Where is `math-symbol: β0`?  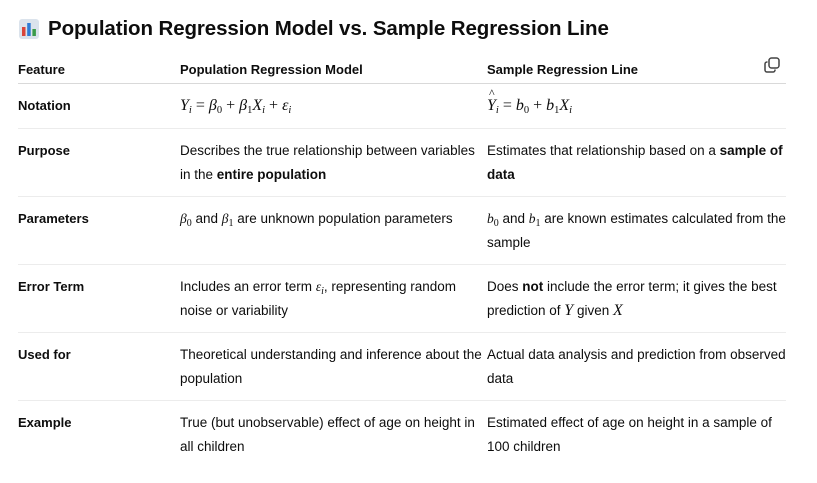
math-symbol: β0 is located at coordinates (186, 220).